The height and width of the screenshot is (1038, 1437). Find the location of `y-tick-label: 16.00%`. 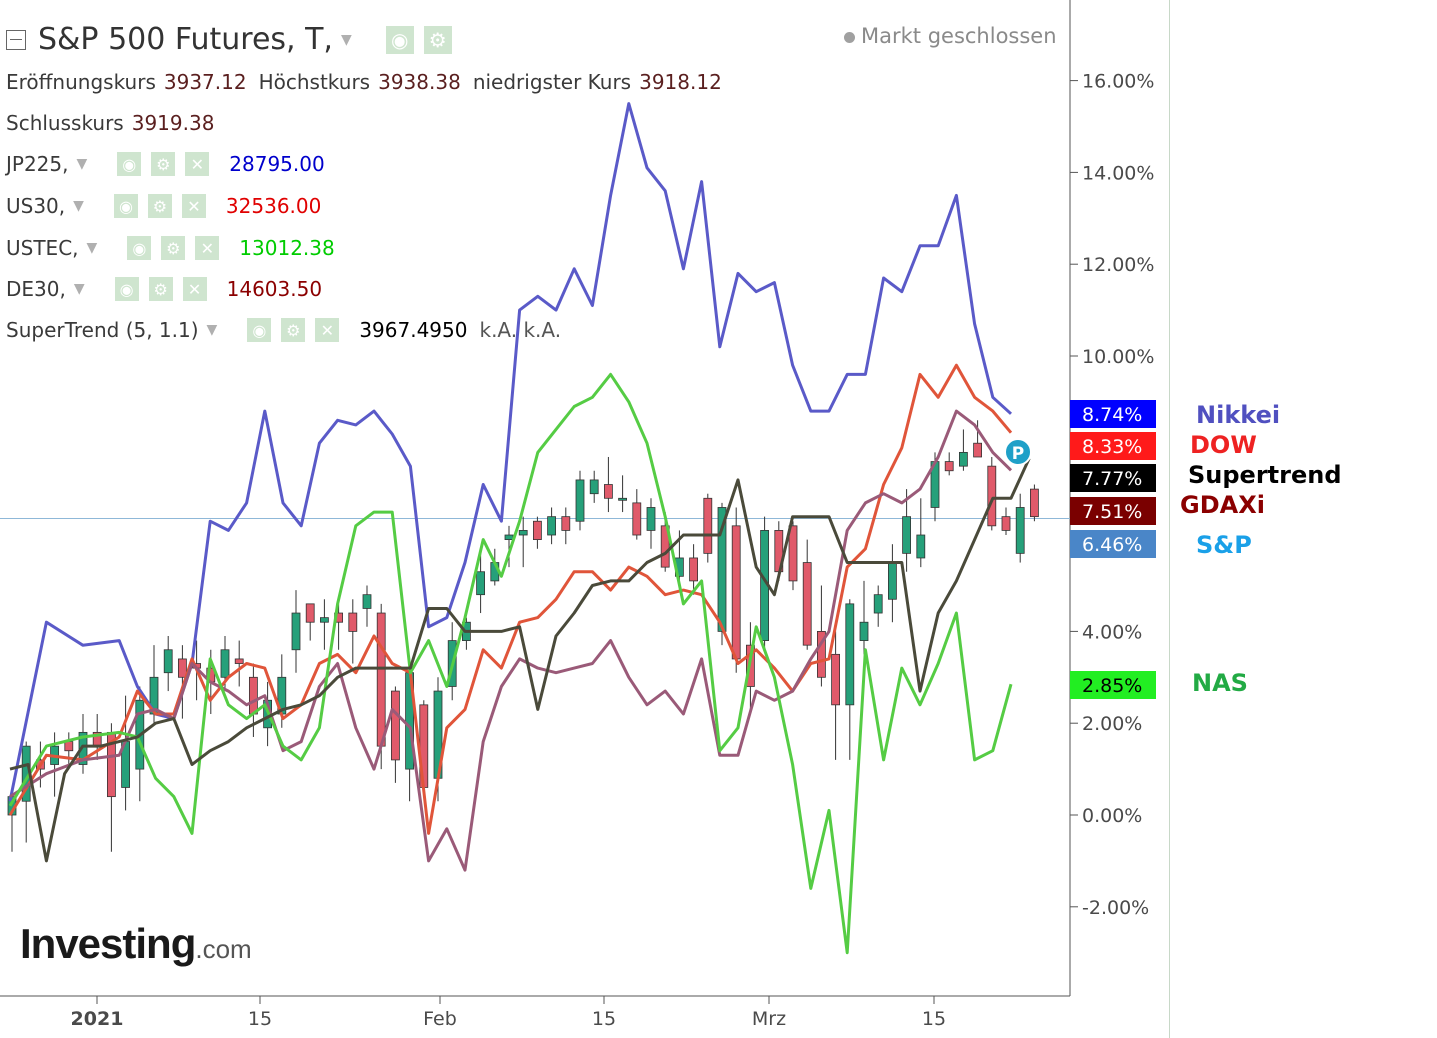

y-tick-label: 16.00% is located at coordinates (1118, 82).